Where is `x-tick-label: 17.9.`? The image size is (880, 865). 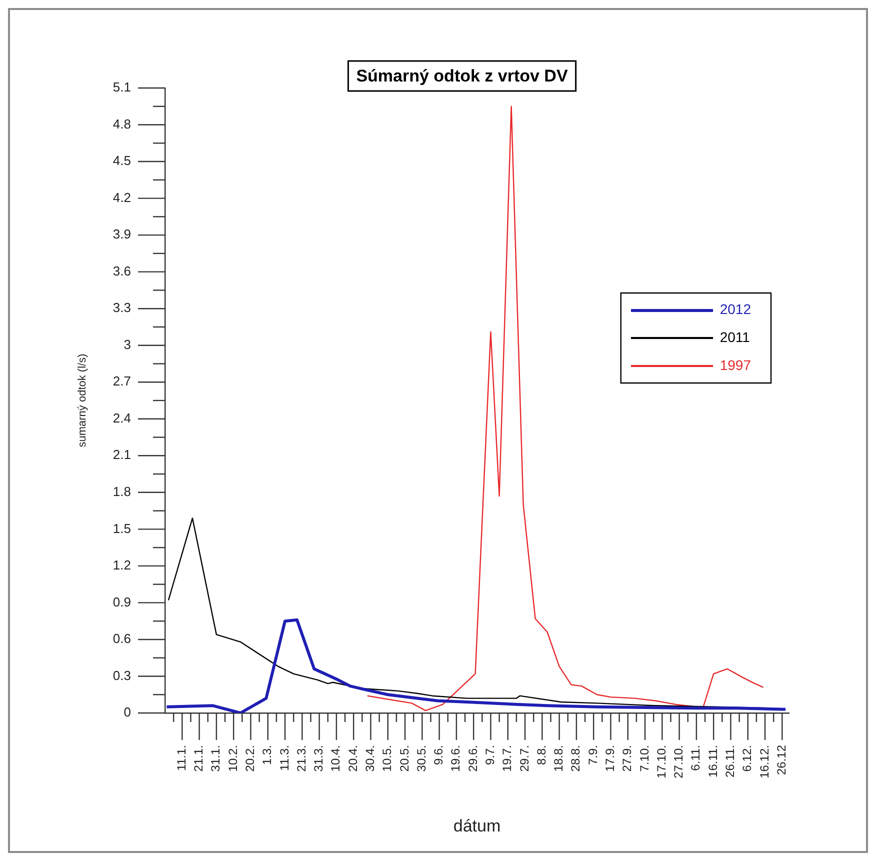
x-tick-label: 17.9. is located at coordinates (610, 758).